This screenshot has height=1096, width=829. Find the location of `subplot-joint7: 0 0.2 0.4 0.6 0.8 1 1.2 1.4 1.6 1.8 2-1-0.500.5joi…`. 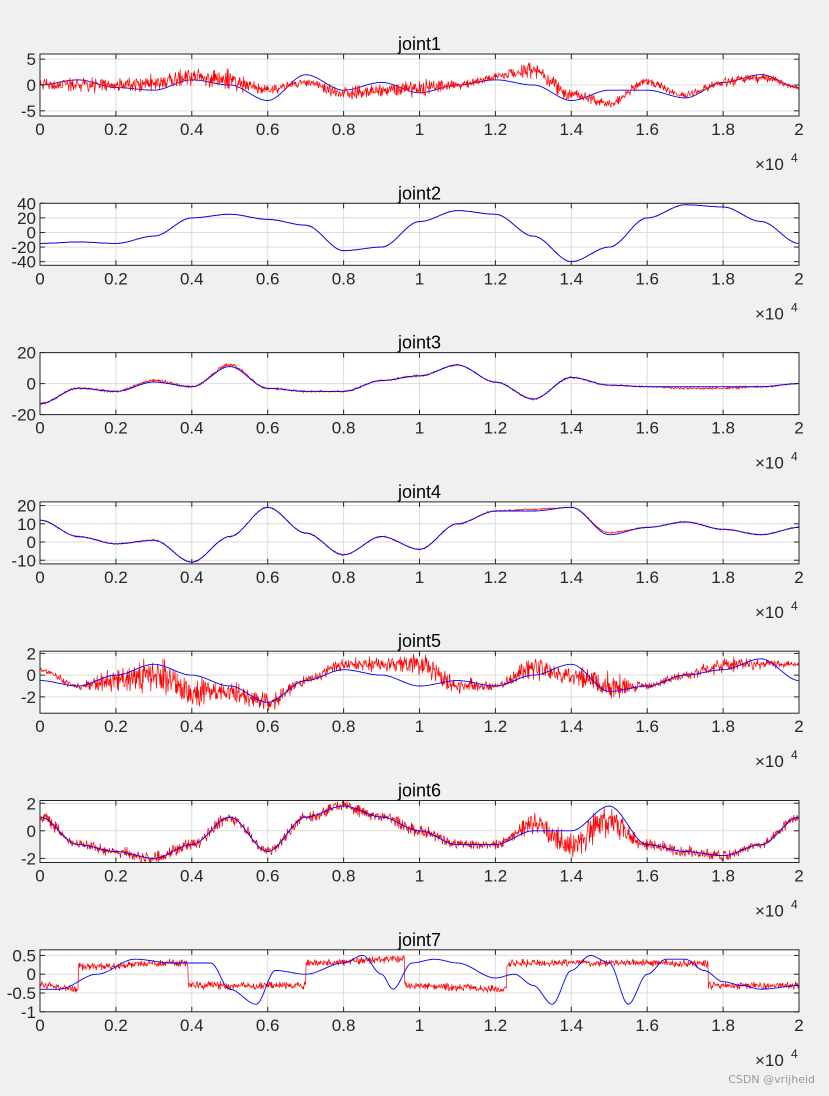

subplot-joint7: 0 0.2 0.4 0.6 0.8 1 1.2 1.4 1.6 1.8 2-1-0.500.5joi… is located at coordinates (405, 1000).